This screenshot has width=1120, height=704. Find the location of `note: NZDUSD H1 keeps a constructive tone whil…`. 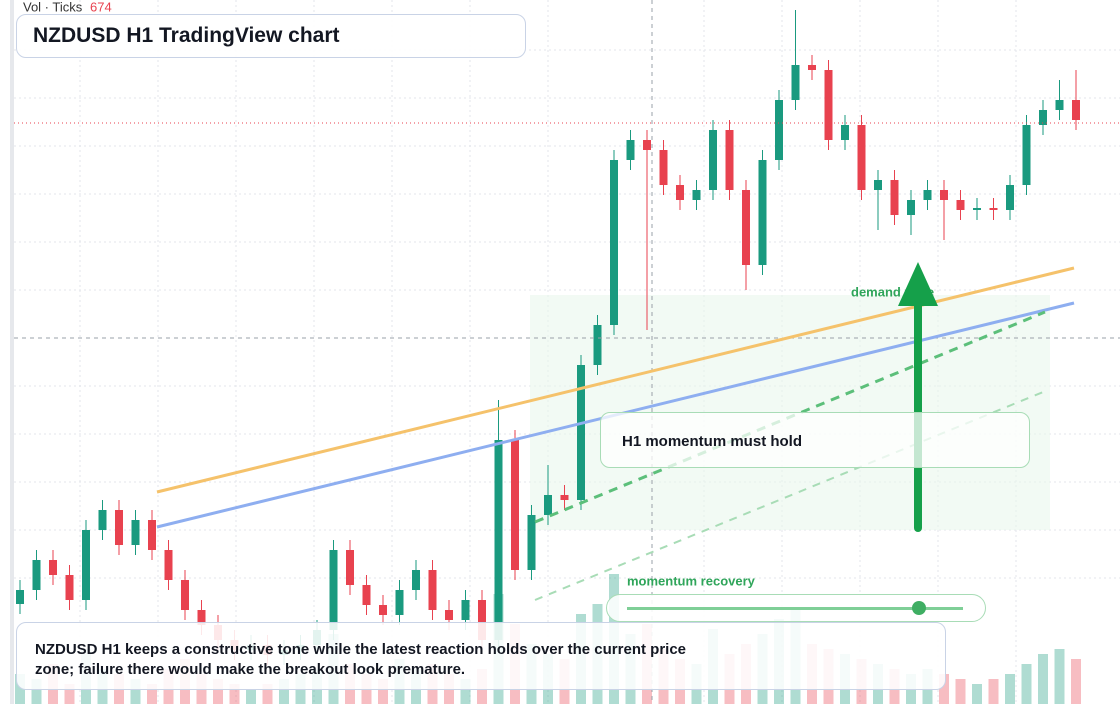

note: NZDUSD H1 keeps a constructive tone whil… is located at coordinates (361, 659).